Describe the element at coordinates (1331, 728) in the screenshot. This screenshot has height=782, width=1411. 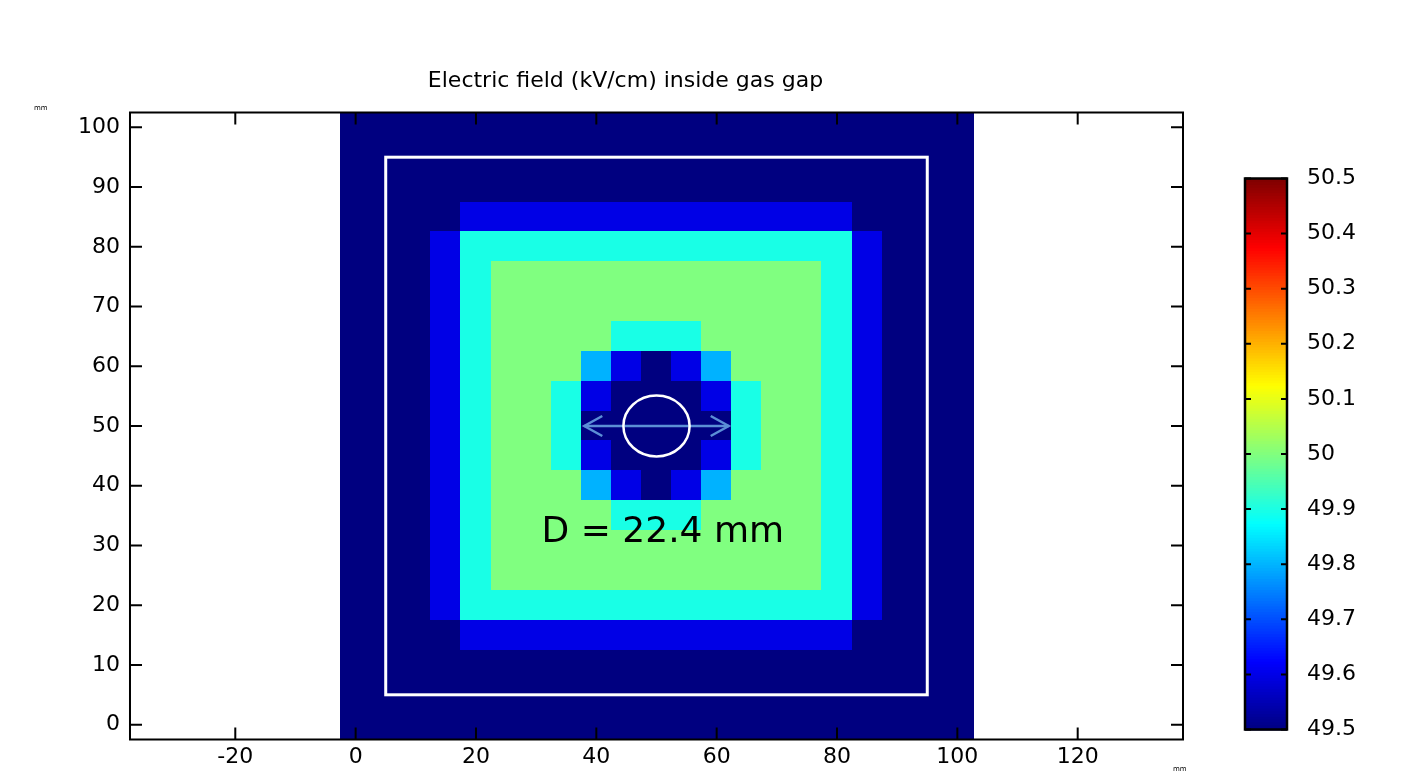
I see `color-bar-label: 49.5` at that location.